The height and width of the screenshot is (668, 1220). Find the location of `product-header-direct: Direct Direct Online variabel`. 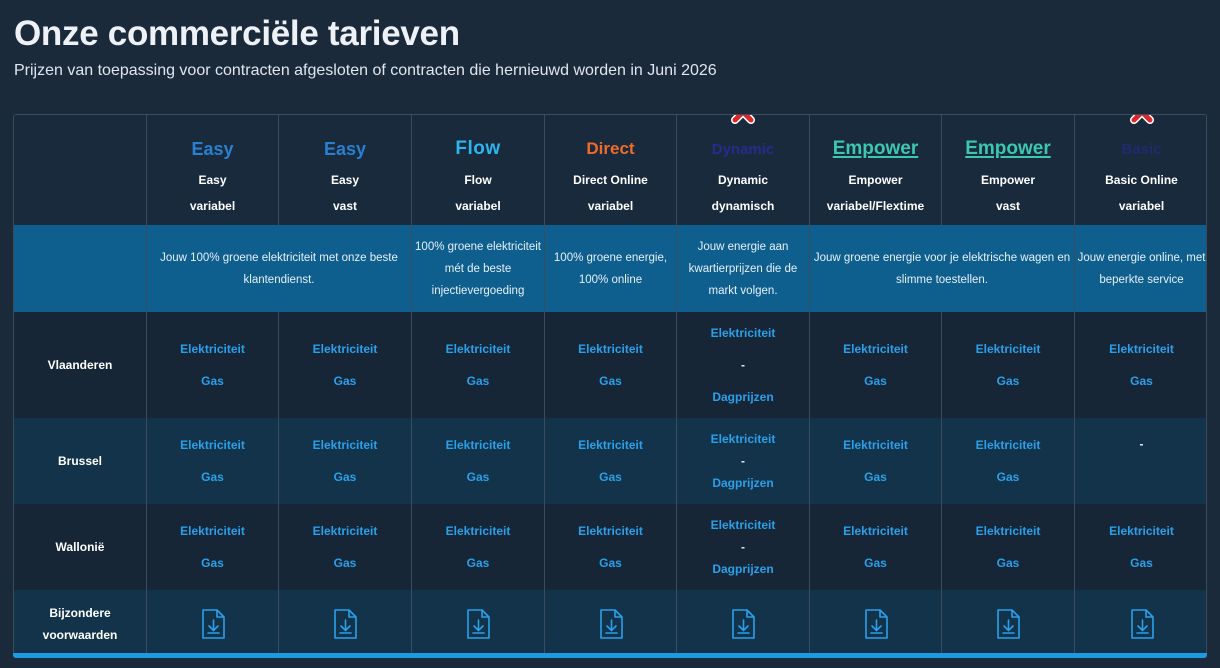

product-header-direct: Direct Direct Online variabel is located at coordinates (611, 170).